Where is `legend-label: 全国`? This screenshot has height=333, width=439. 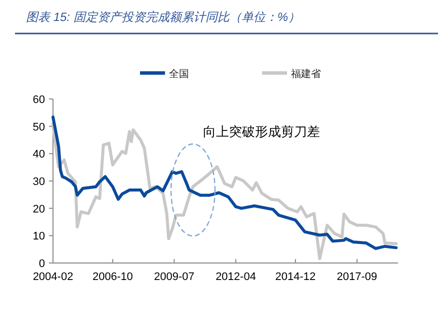 legend-label: 全国 is located at coordinates (179, 74).